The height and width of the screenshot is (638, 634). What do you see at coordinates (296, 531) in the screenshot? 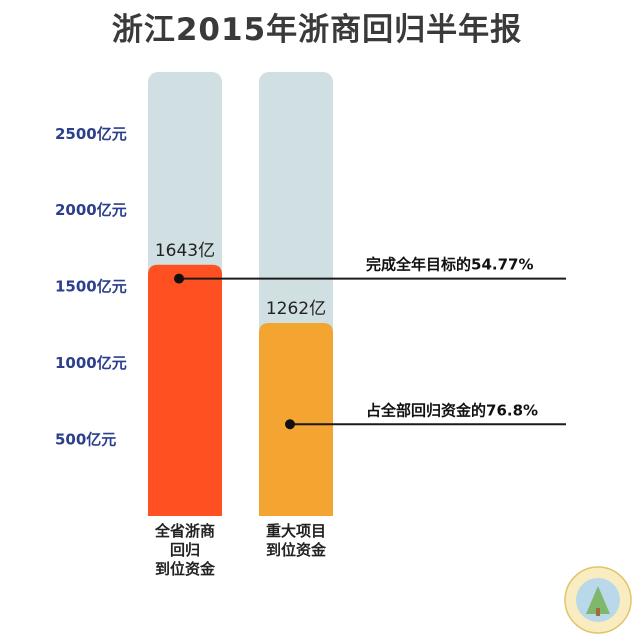
I see `category-label: 重大项目` at bounding box center [296, 531].